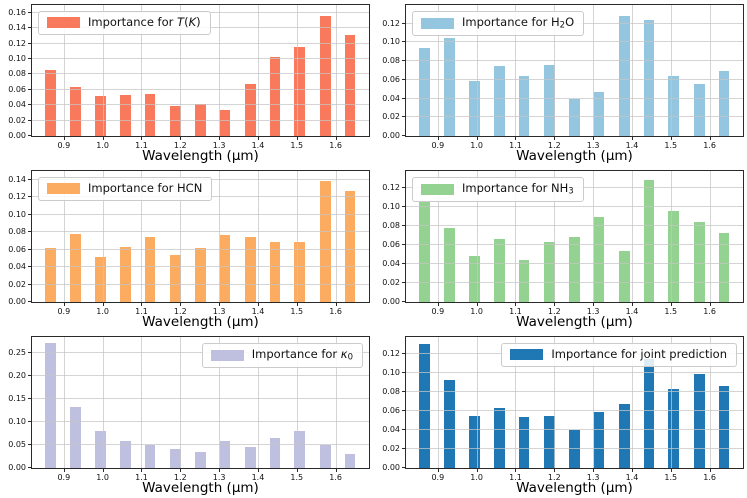 This screenshot has height=498, width=747. What do you see at coordinates (17, 399) in the screenshot?
I see `y-tick-label: 0.15` at bounding box center [17, 399].